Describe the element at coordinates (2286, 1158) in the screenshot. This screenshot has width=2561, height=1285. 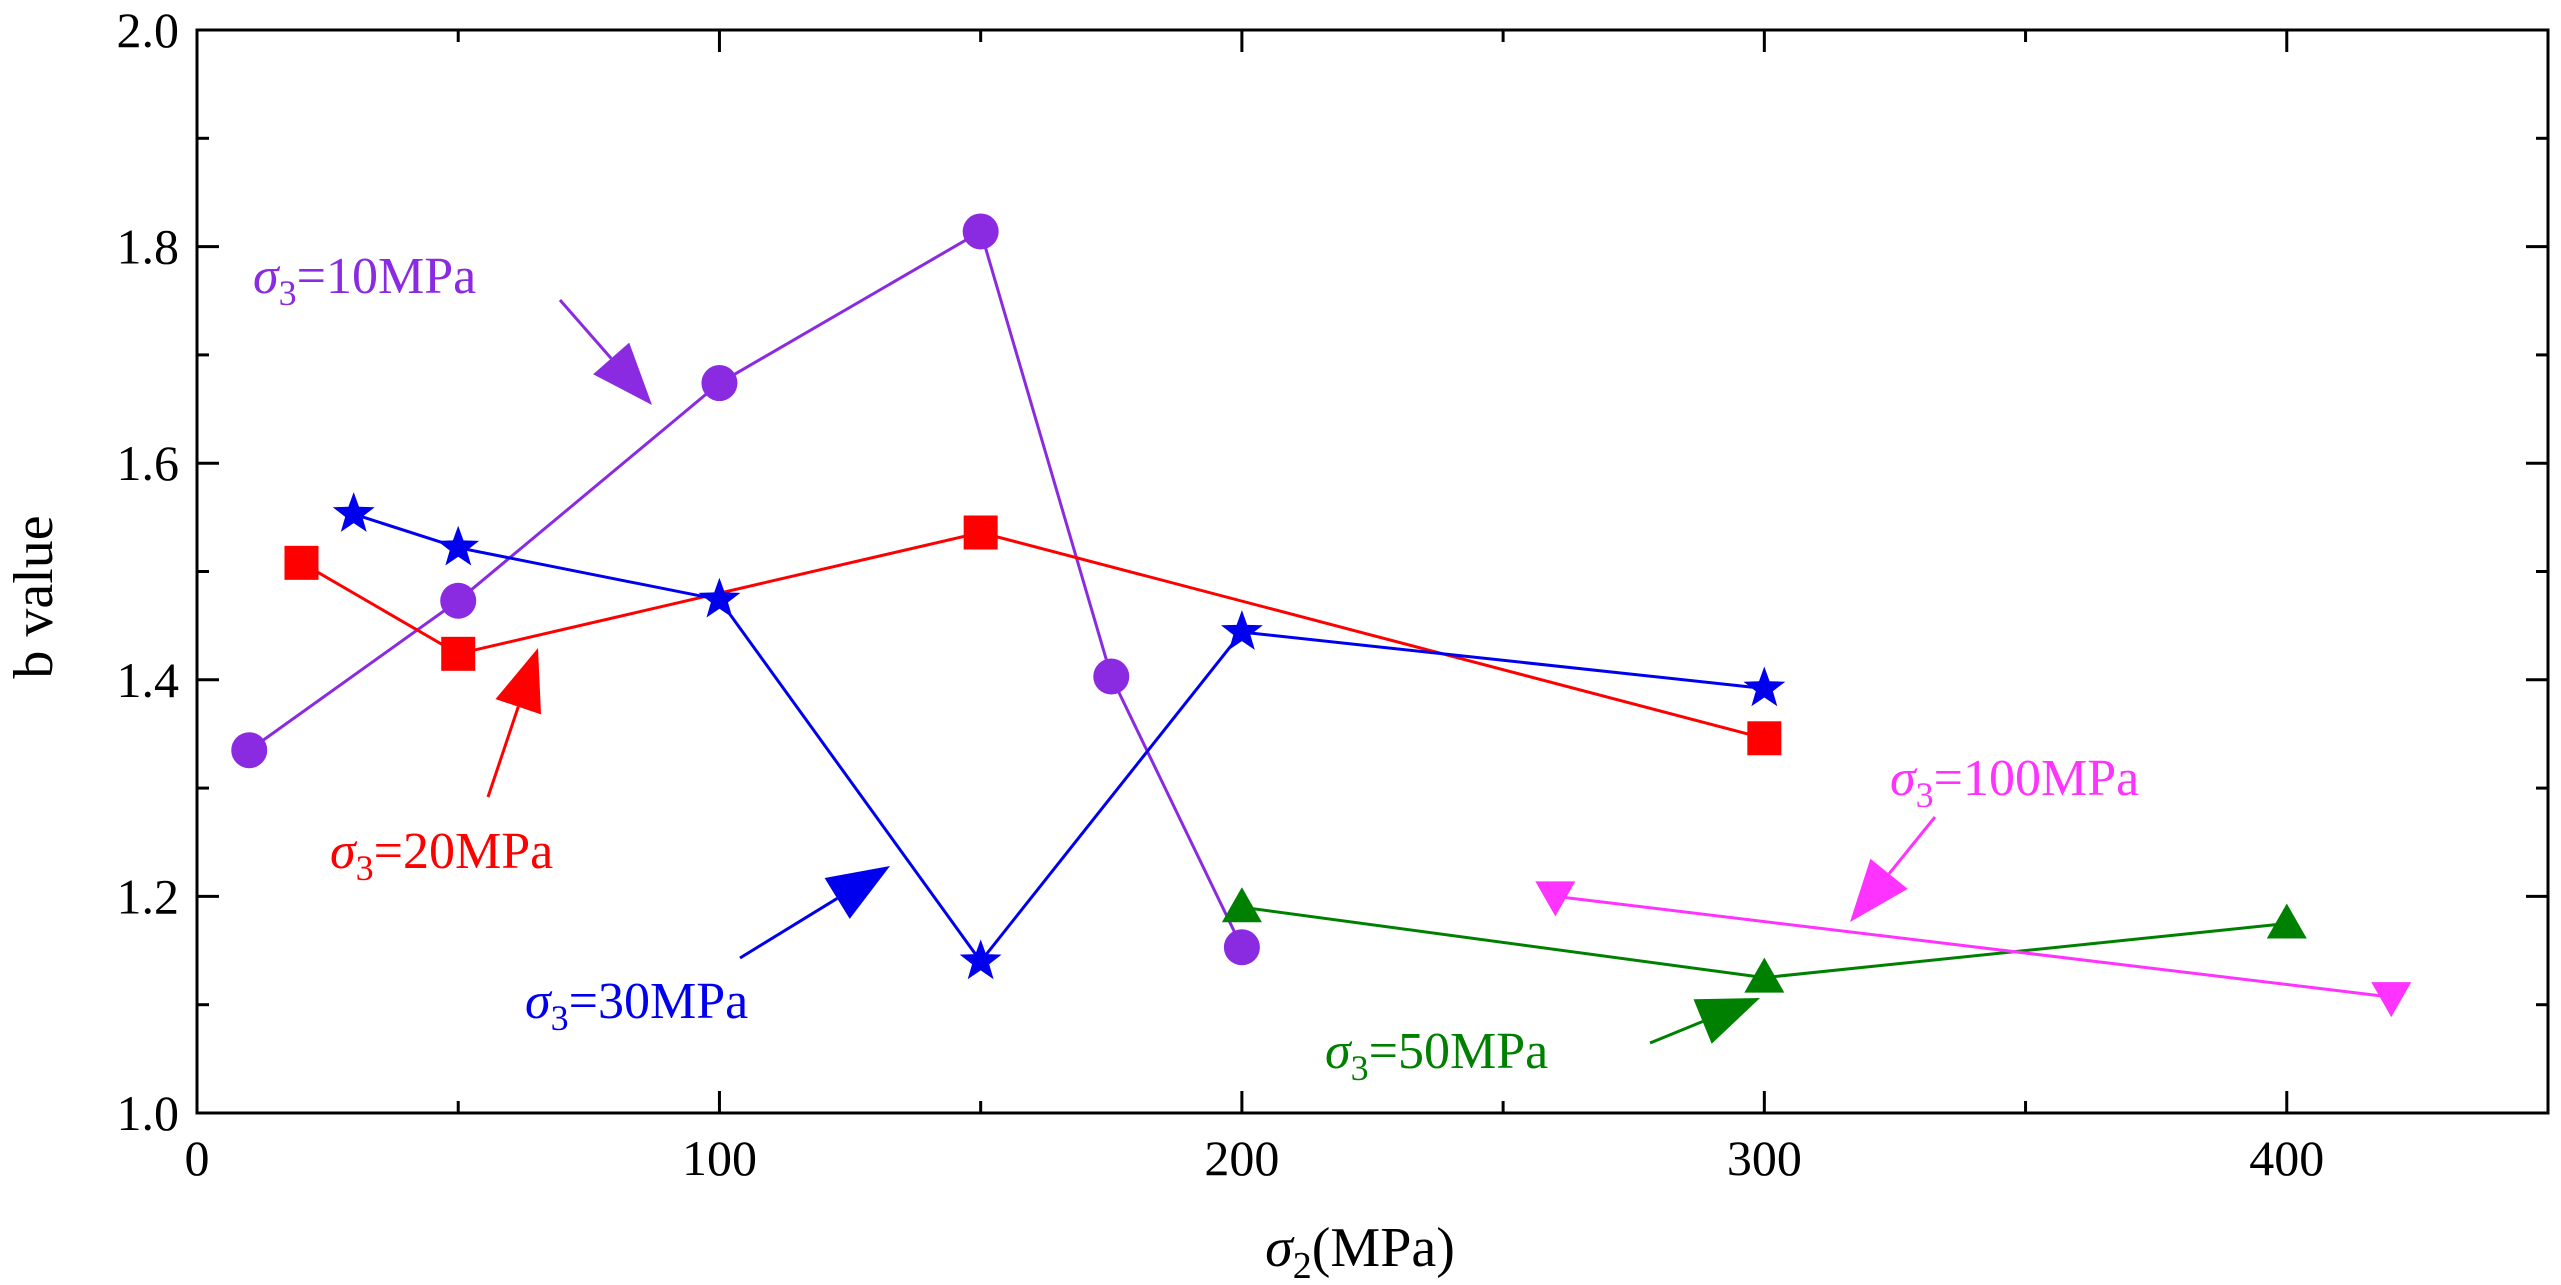
I see `x-tick-label: 400` at that location.